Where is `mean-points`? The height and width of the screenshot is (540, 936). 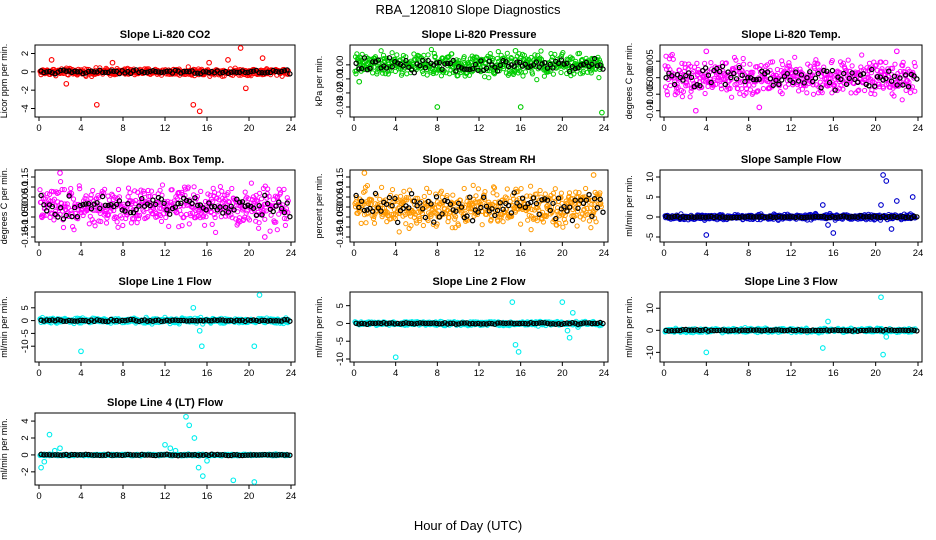 mean-points is located at coordinates (165, 72).